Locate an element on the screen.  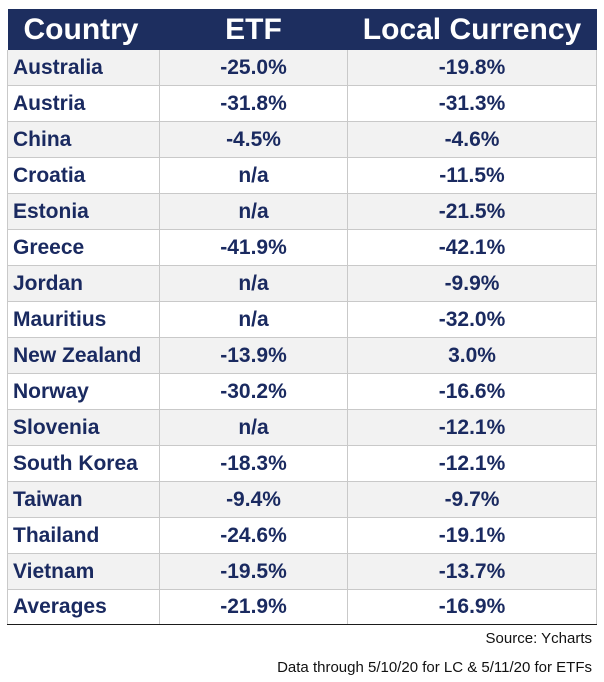
cell-etf: -13.9% is located at coordinates (253, 355).